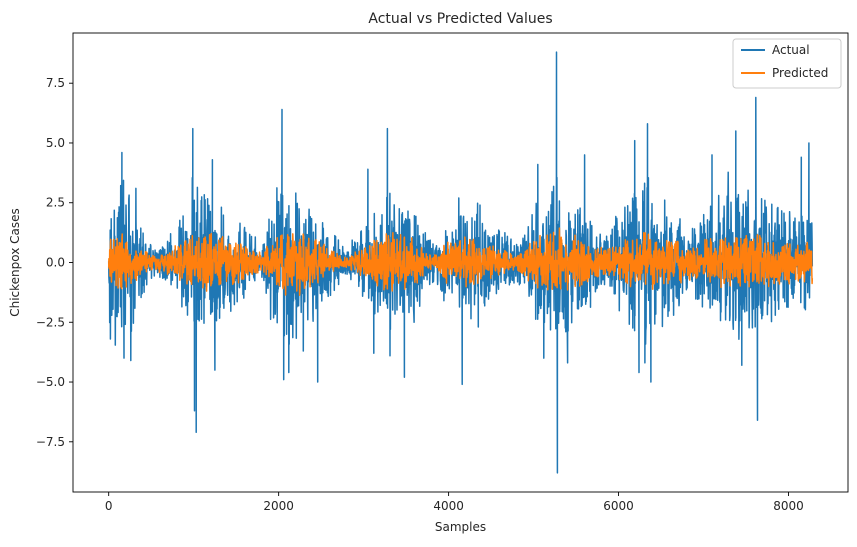 The width and height of the screenshot is (857, 547). What do you see at coordinates (50, 442) in the screenshot?
I see `y-tick-label: −7.5` at bounding box center [50, 442].